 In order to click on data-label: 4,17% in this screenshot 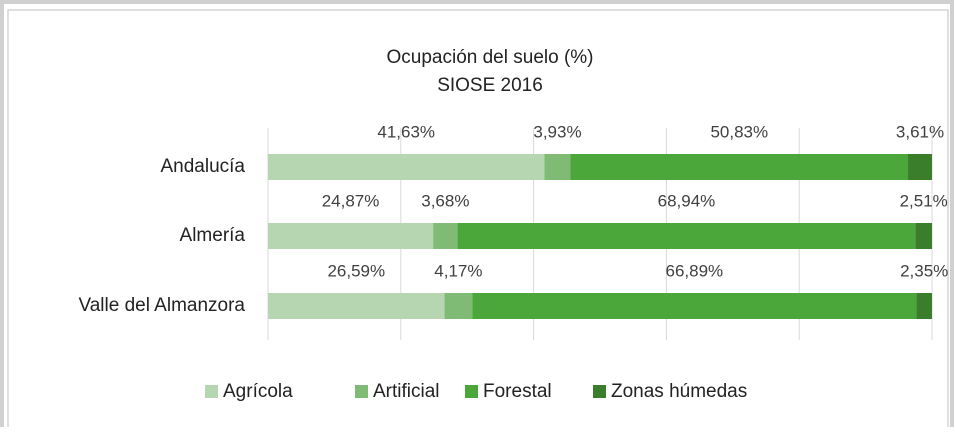, I will do `click(458, 270)`.